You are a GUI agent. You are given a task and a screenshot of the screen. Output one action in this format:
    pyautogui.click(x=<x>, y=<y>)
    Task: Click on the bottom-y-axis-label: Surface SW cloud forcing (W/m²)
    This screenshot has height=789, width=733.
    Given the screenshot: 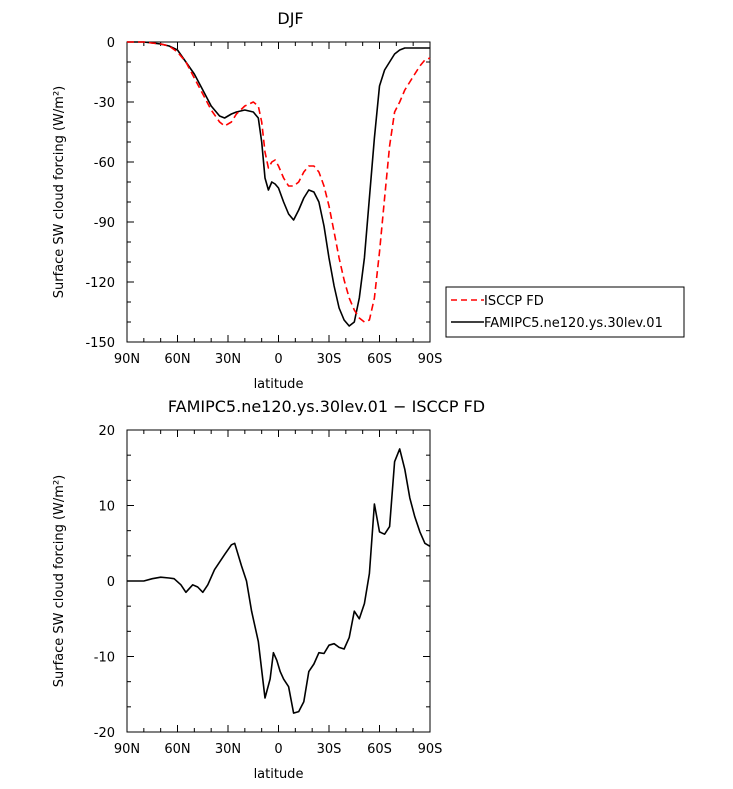 What is the action you would take?
    pyautogui.click(x=59, y=581)
    